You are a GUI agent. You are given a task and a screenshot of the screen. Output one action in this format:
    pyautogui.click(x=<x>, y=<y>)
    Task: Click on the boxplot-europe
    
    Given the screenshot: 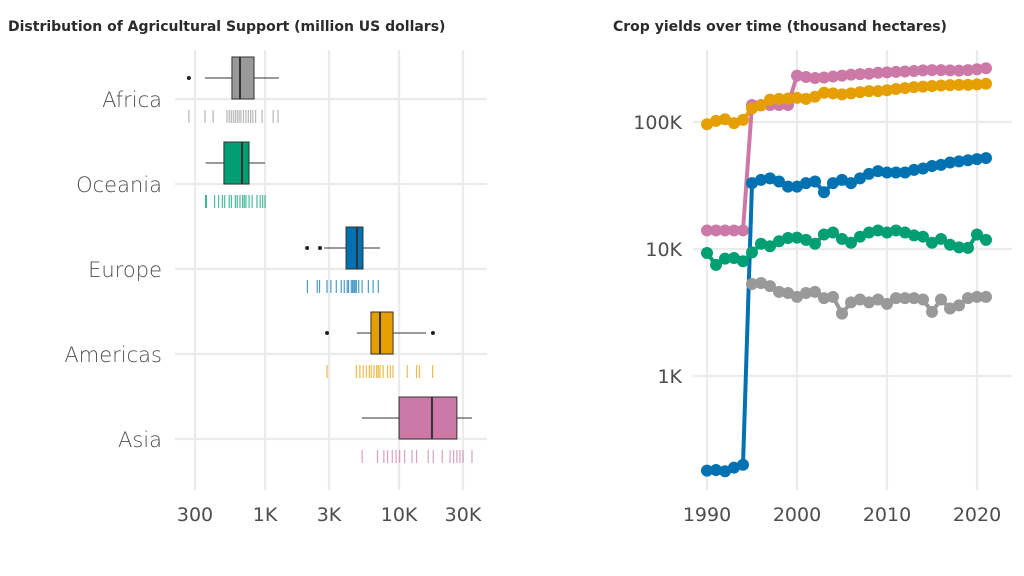 What is the action you would take?
    pyautogui.click(x=343, y=259)
    